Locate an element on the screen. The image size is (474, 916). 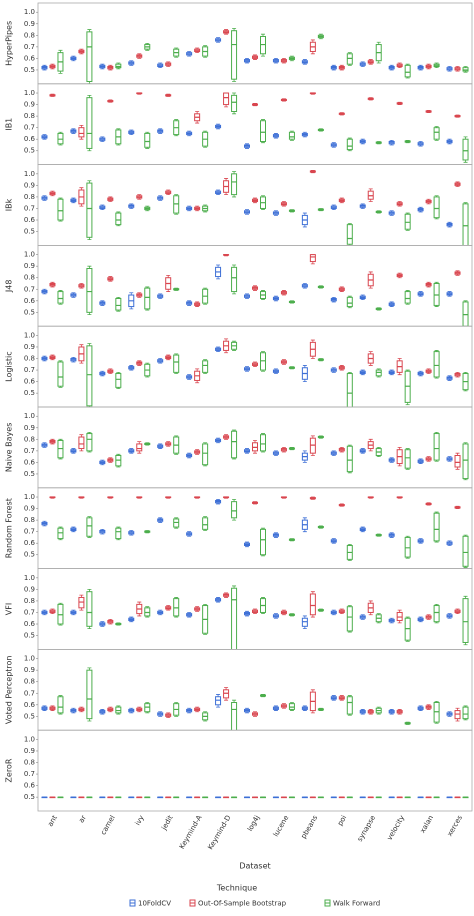
x-axis-label: Dataset is located at coordinates (254, 866).